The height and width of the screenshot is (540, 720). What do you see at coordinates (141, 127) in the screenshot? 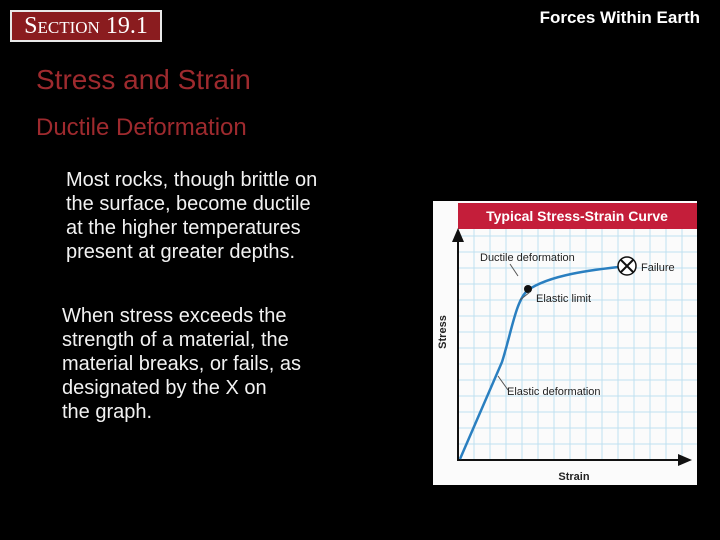
I see `slide-subtitle: Ductile Deformation` at bounding box center [141, 127].